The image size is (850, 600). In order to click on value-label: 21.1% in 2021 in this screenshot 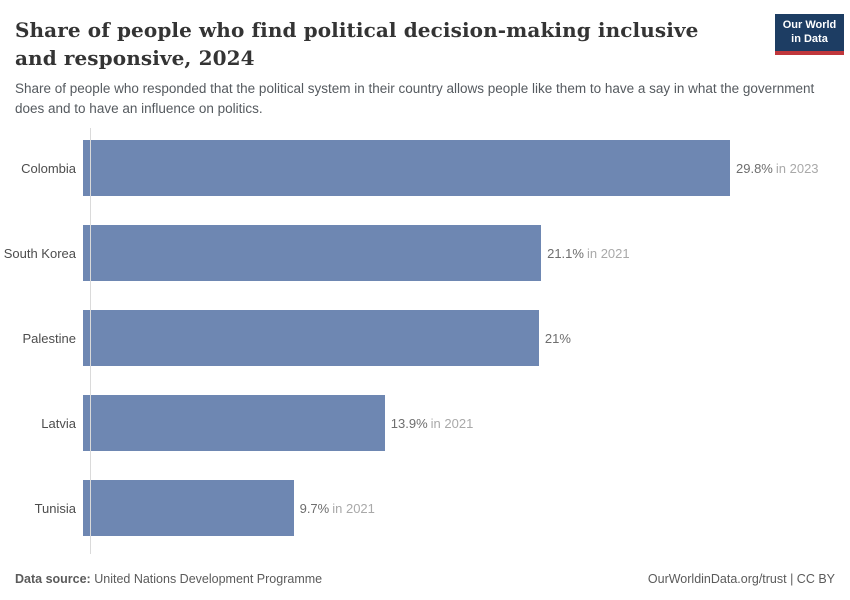, I will do `click(588, 253)`.